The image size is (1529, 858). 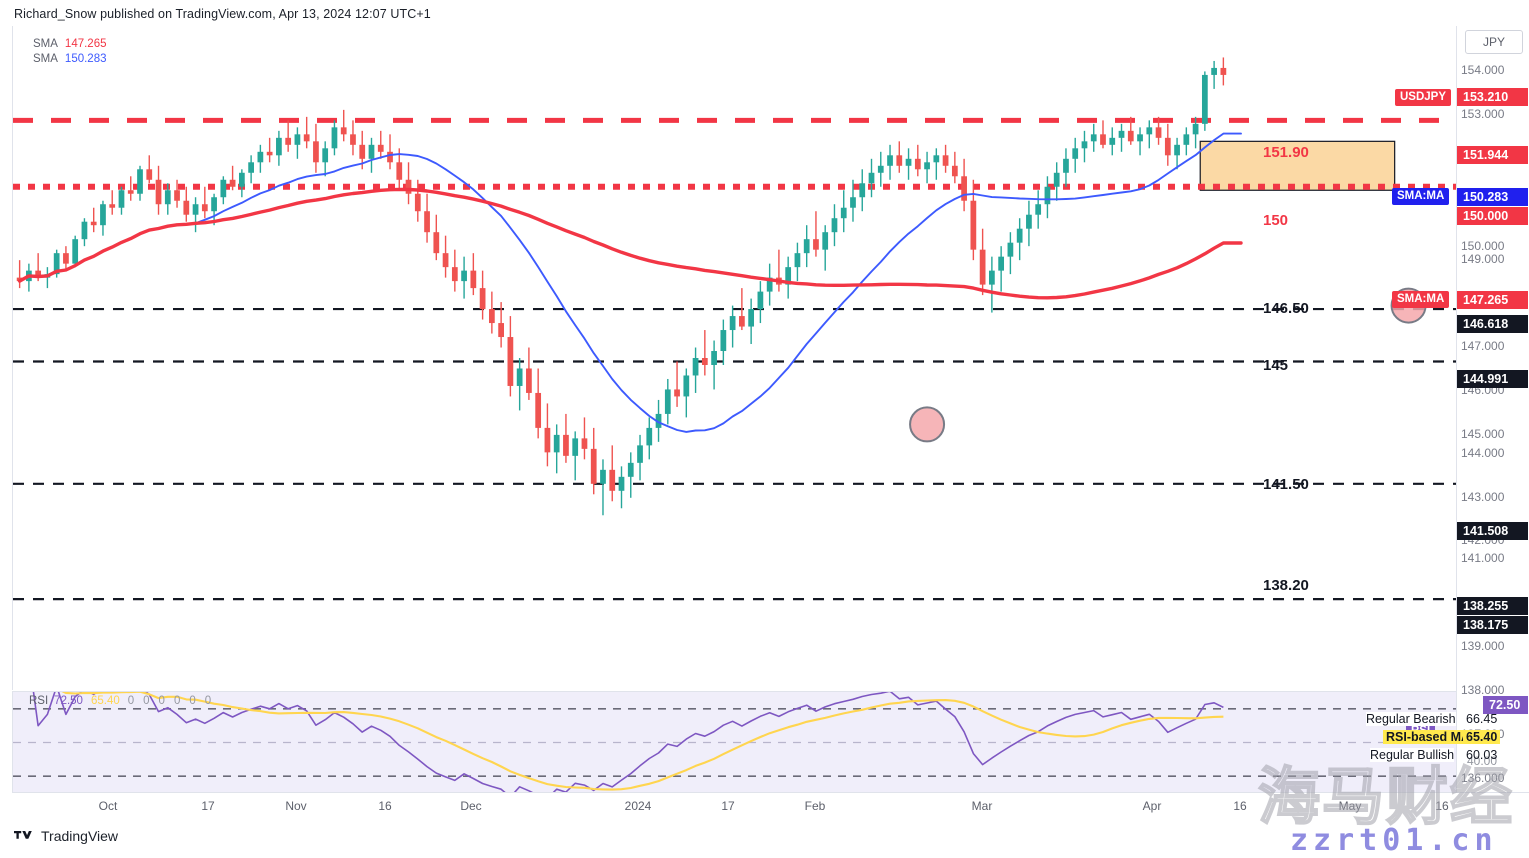 I want to click on level-label-151-90: 151.90, so click(x=1286, y=152).